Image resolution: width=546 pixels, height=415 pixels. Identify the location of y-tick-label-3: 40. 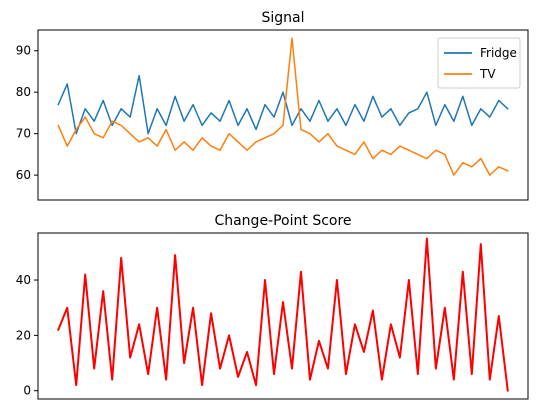
(23, 280).